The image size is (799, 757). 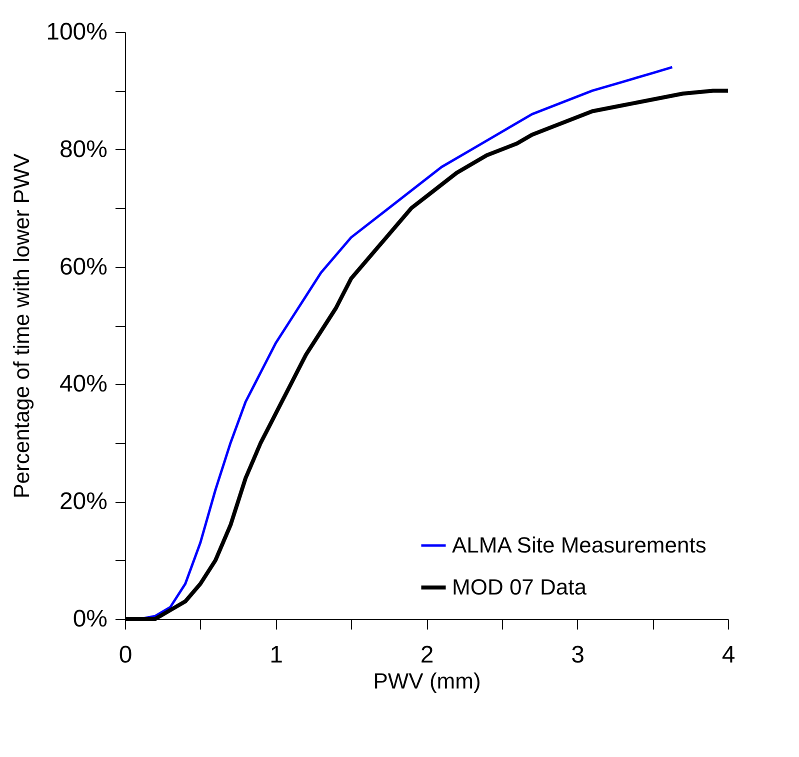 What do you see at coordinates (90, 619) in the screenshot?
I see `y-tick-label: 0%` at bounding box center [90, 619].